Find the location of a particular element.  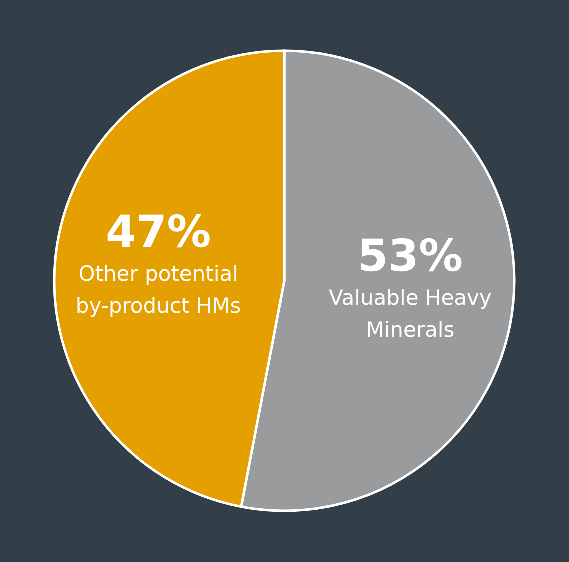

slice-label: Valuable Heavy Minerals is located at coordinates (410, 314).